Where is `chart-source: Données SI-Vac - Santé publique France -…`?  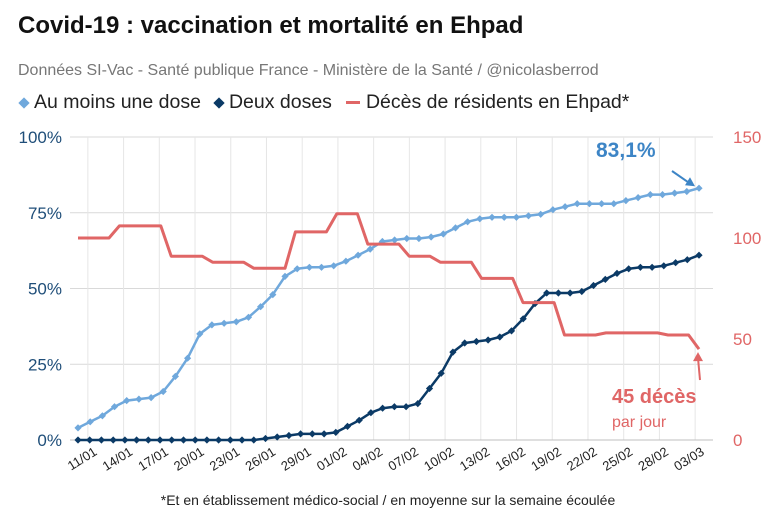 chart-source: Données SI-Vac - Santé publique France -… is located at coordinates (308, 70).